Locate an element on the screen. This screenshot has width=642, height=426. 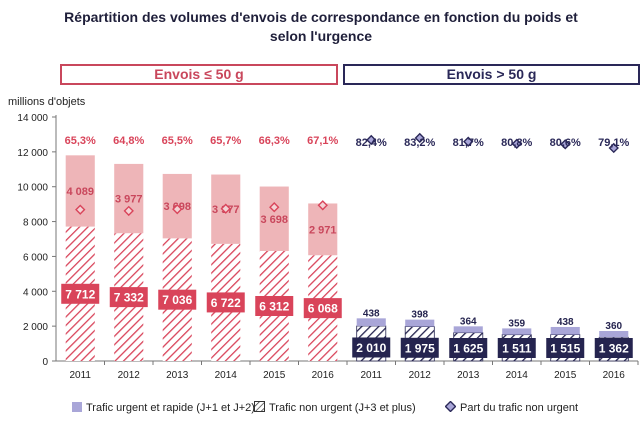
share-marker-heavy-2012 is located at coordinates (419, 138).